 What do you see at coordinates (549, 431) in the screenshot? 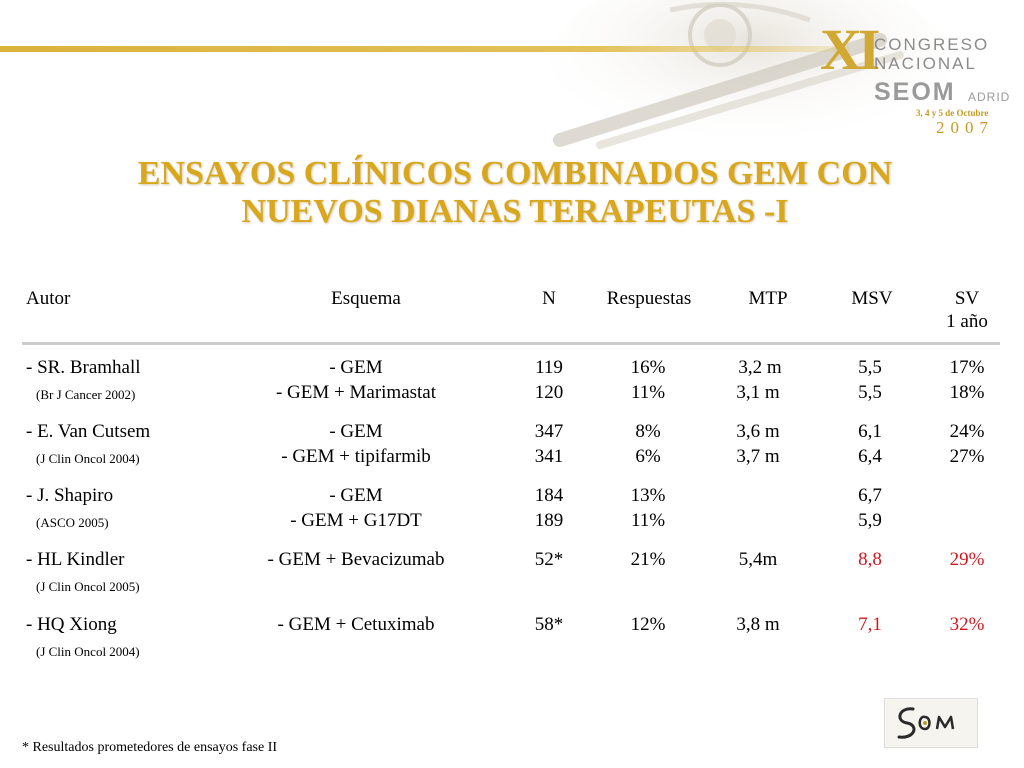
I see `arm-n: 347` at bounding box center [549, 431].